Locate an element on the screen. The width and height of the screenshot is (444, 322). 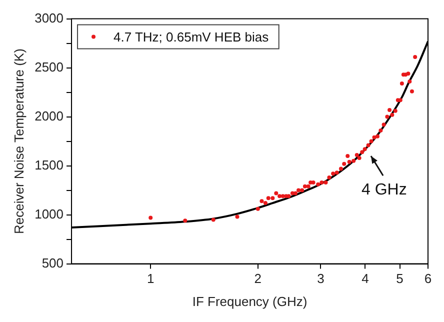
x-tick-label: 2 is located at coordinates (258, 278).